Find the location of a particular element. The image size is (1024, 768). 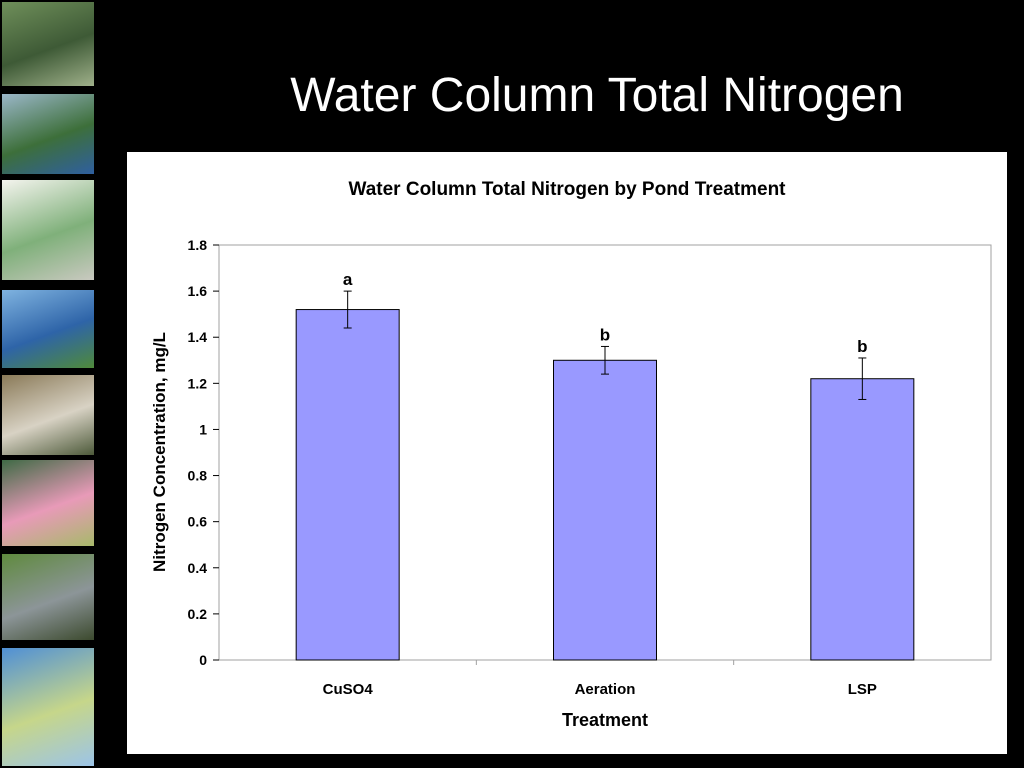

thumbnail-strip is located at coordinates (48, 384).